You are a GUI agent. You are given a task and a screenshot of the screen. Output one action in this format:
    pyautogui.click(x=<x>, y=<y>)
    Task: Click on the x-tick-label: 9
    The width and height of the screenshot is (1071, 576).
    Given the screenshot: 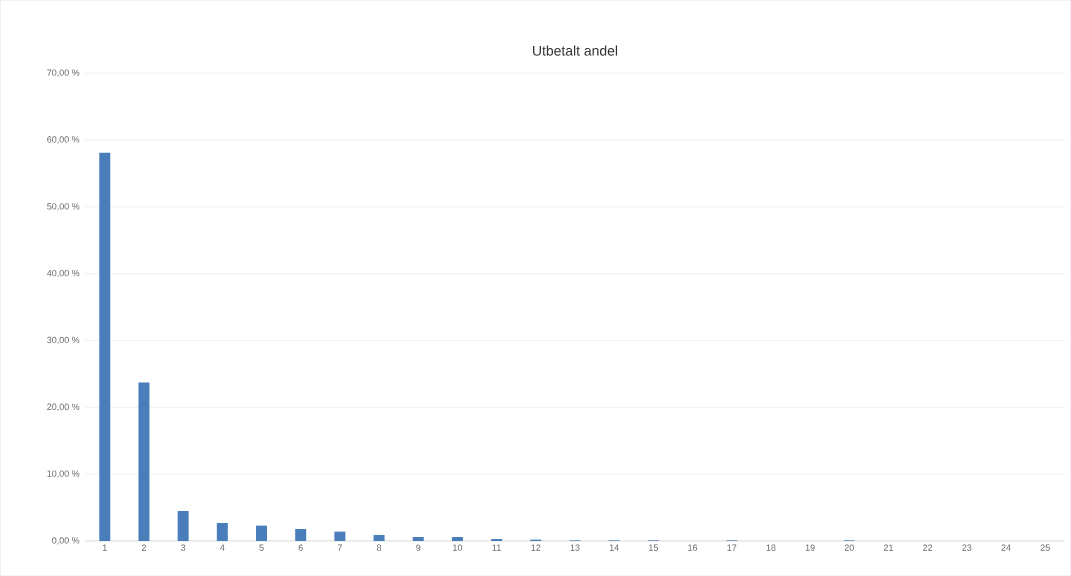 What is the action you would take?
    pyautogui.click(x=418, y=547)
    